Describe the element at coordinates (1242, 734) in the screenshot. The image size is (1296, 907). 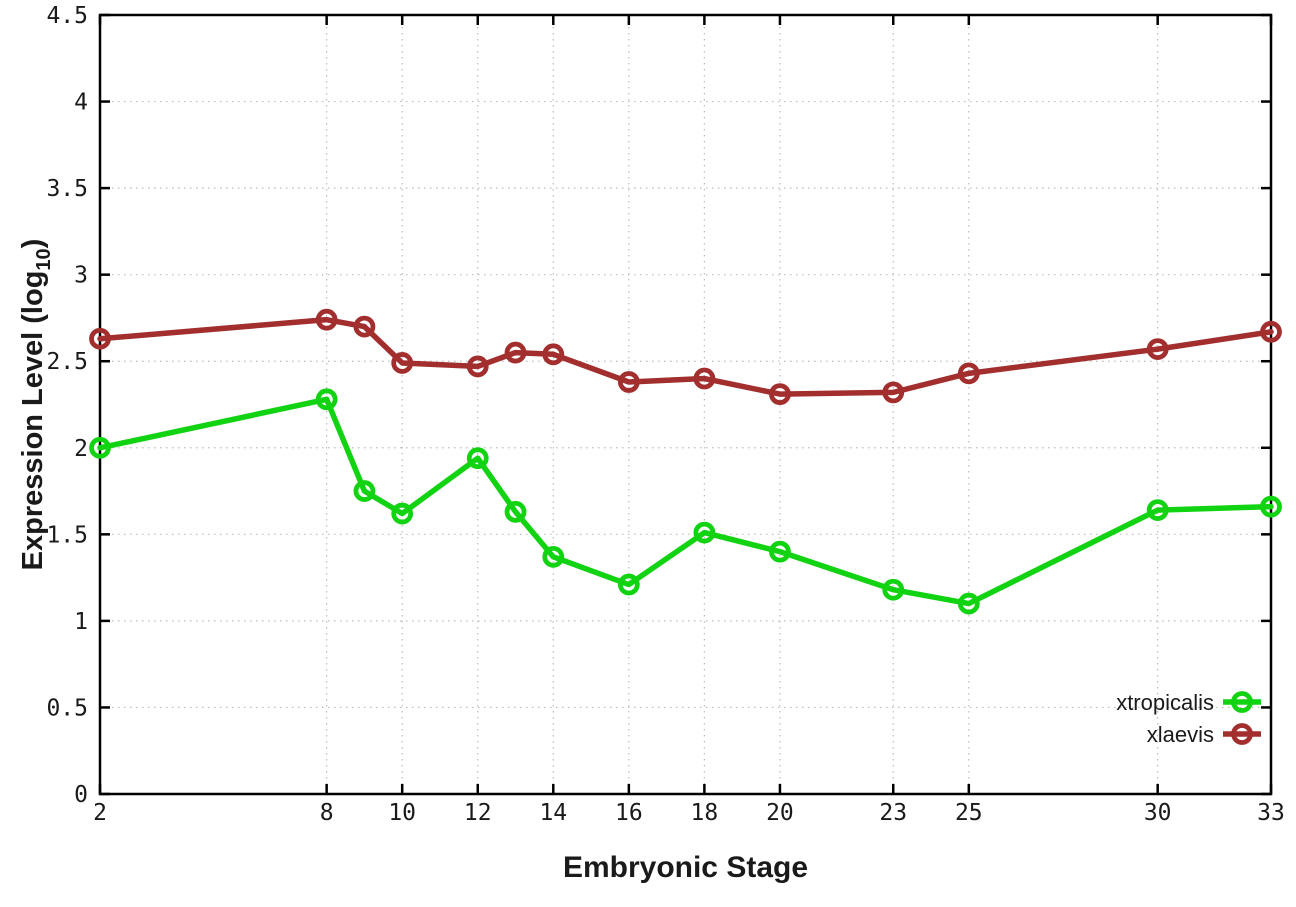
I see `legend-marker-xlaevis` at that location.